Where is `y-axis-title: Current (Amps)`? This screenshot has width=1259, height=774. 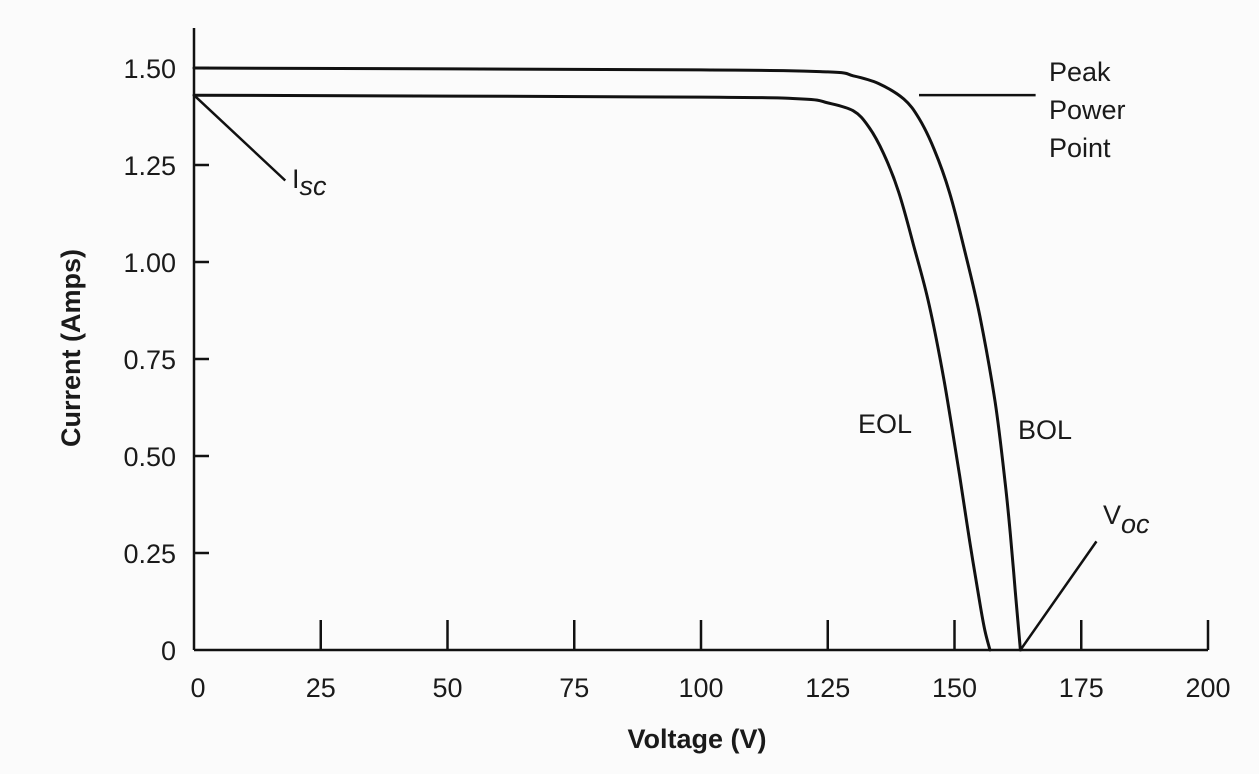 y-axis-title: Current (Amps) is located at coordinates (71, 348).